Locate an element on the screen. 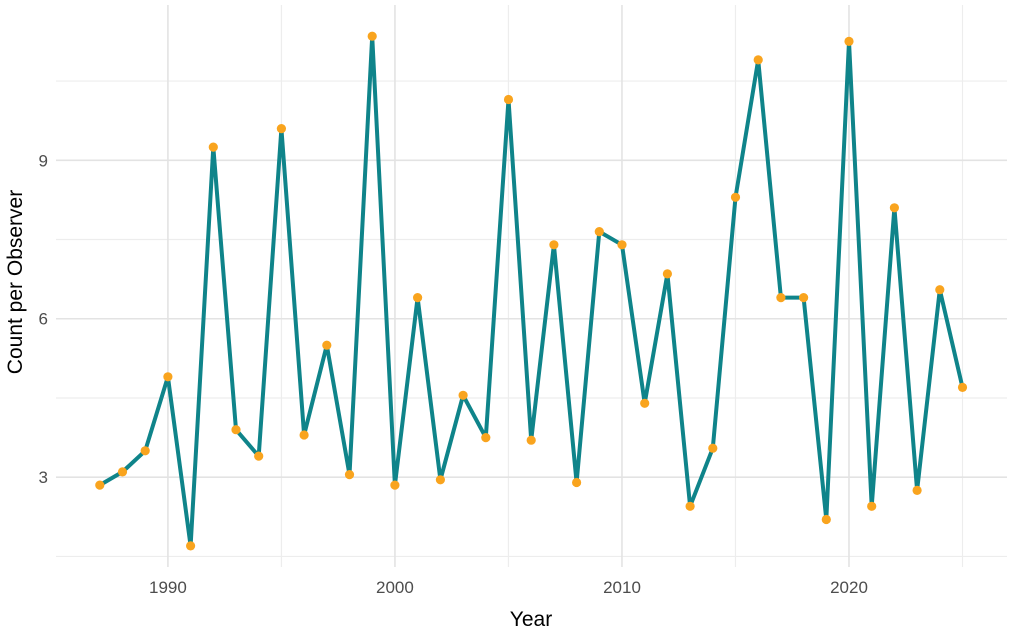 This screenshot has height=636, width=1017. y-axis-tick-labels: 3 6 9 is located at coordinates (43, 319).